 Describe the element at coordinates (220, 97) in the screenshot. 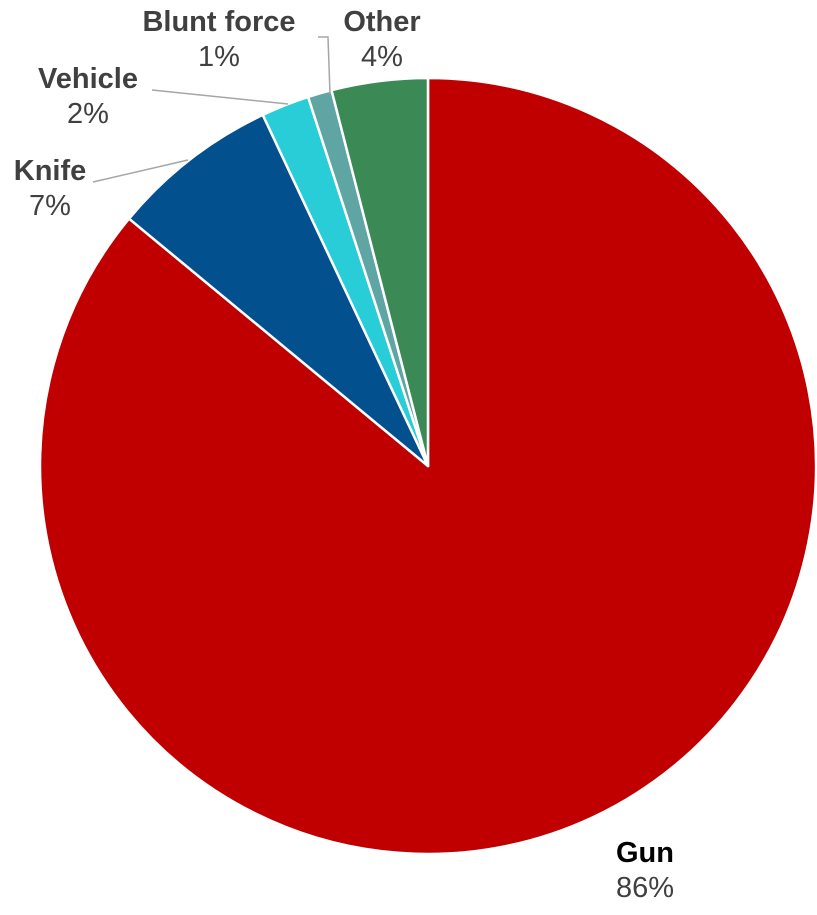

I see `leader-line-vehicle` at that location.